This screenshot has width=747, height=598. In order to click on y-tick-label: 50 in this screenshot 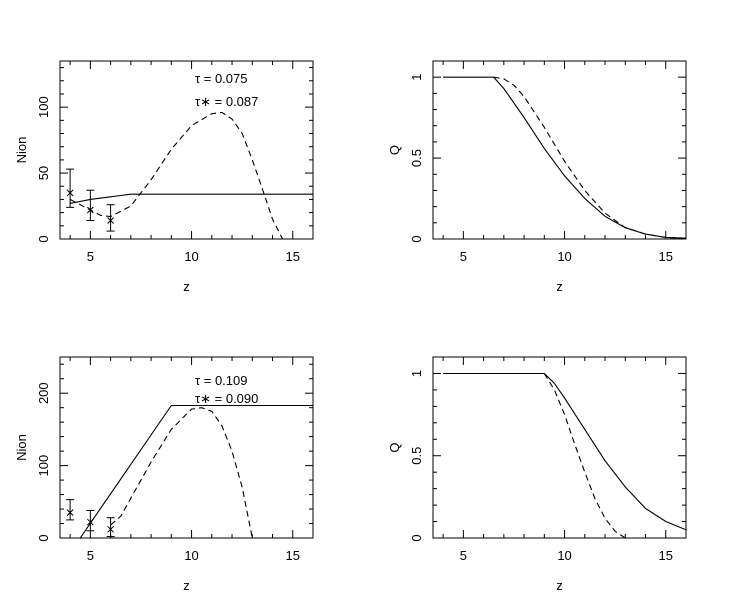, I will do `click(43, 173)`.